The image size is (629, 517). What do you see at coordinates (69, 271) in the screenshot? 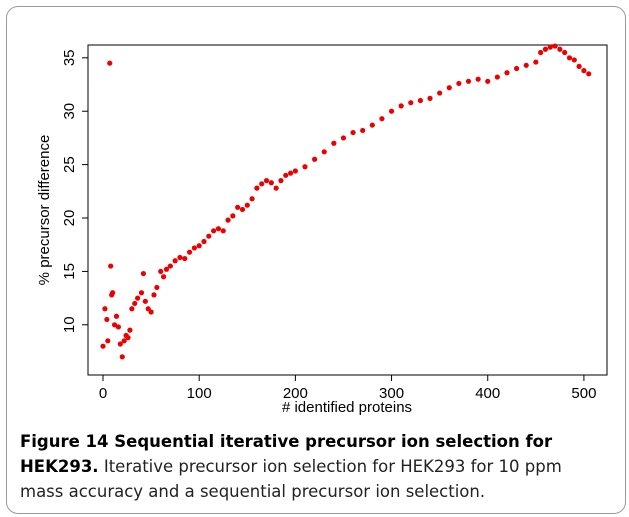
I see `y-tick-label: 15` at bounding box center [69, 271].